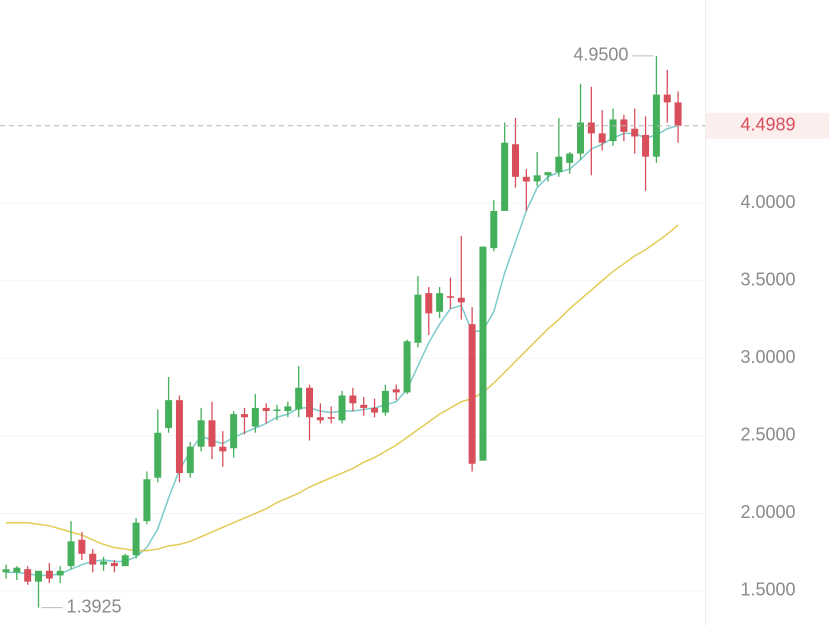 This screenshot has width=829, height=626. I want to click on y-tick-label: 2.0000, so click(767, 512).